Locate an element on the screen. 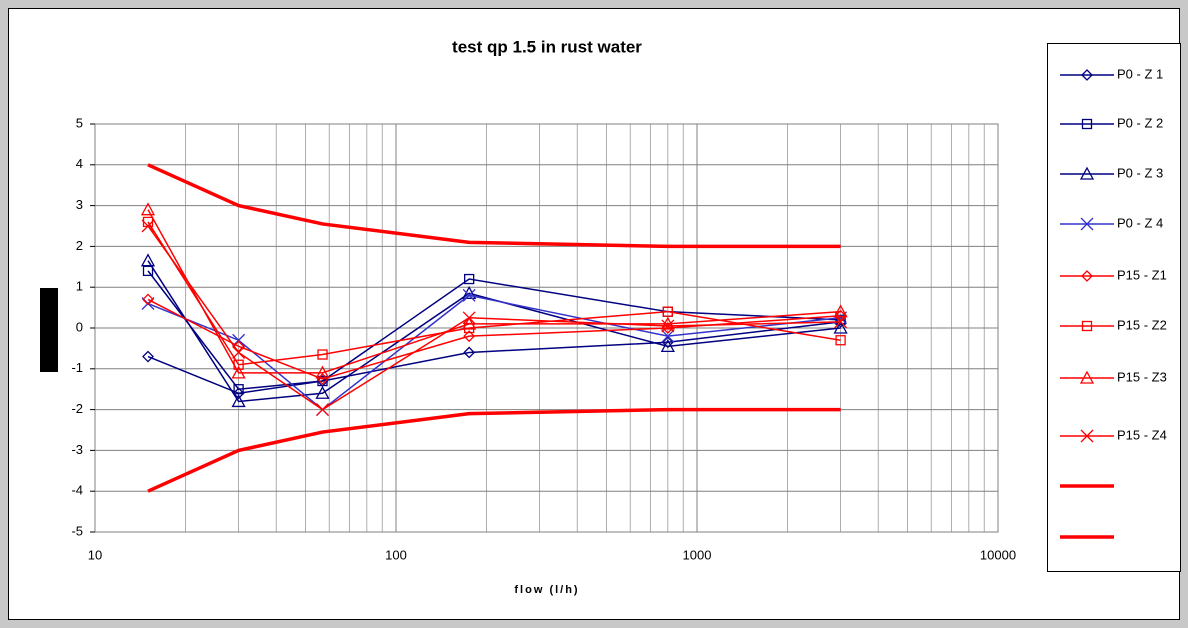 Image resolution: width=1188 pixels, height=628 pixels. legend-label: P15 - Z3 is located at coordinates (1142, 376).